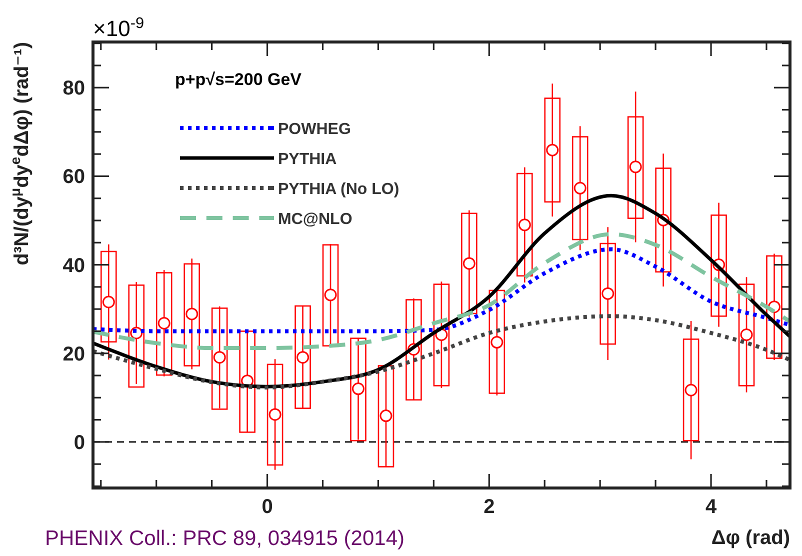  What do you see at coordinates (79, 443) in the screenshot?
I see `y-tick-label: 0` at bounding box center [79, 443].